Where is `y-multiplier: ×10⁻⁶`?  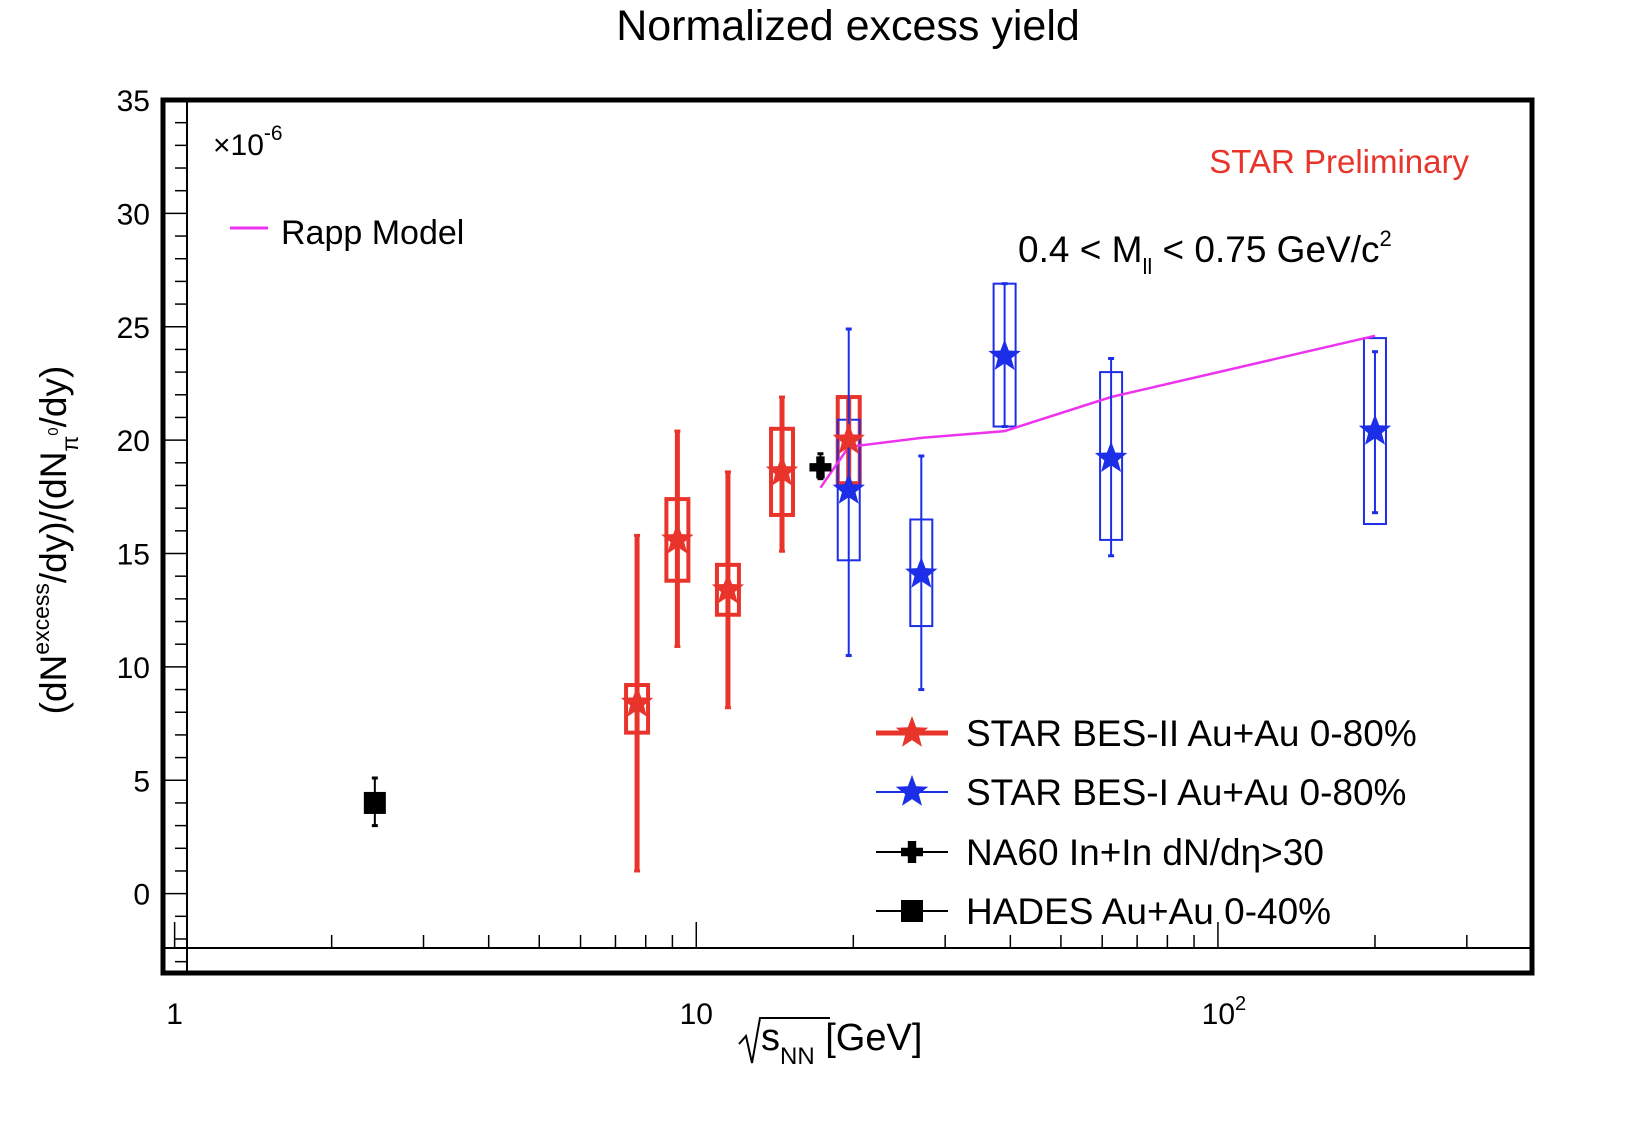
y-multiplier: ×10⁻⁶ is located at coordinates (248, 142).